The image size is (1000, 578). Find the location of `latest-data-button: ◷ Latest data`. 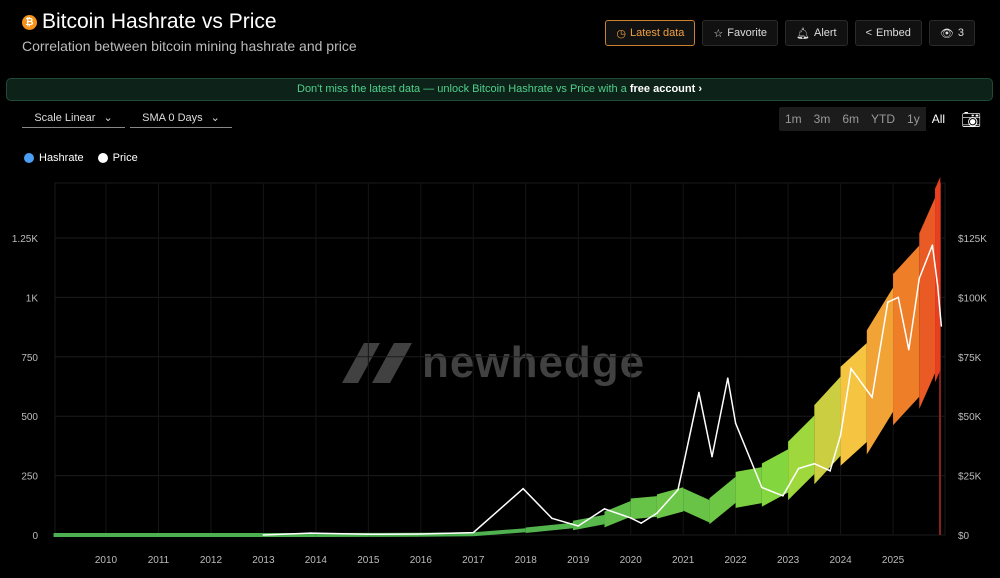

latest-data-button: ◷ Latest data is located at coordinates (650, 33).